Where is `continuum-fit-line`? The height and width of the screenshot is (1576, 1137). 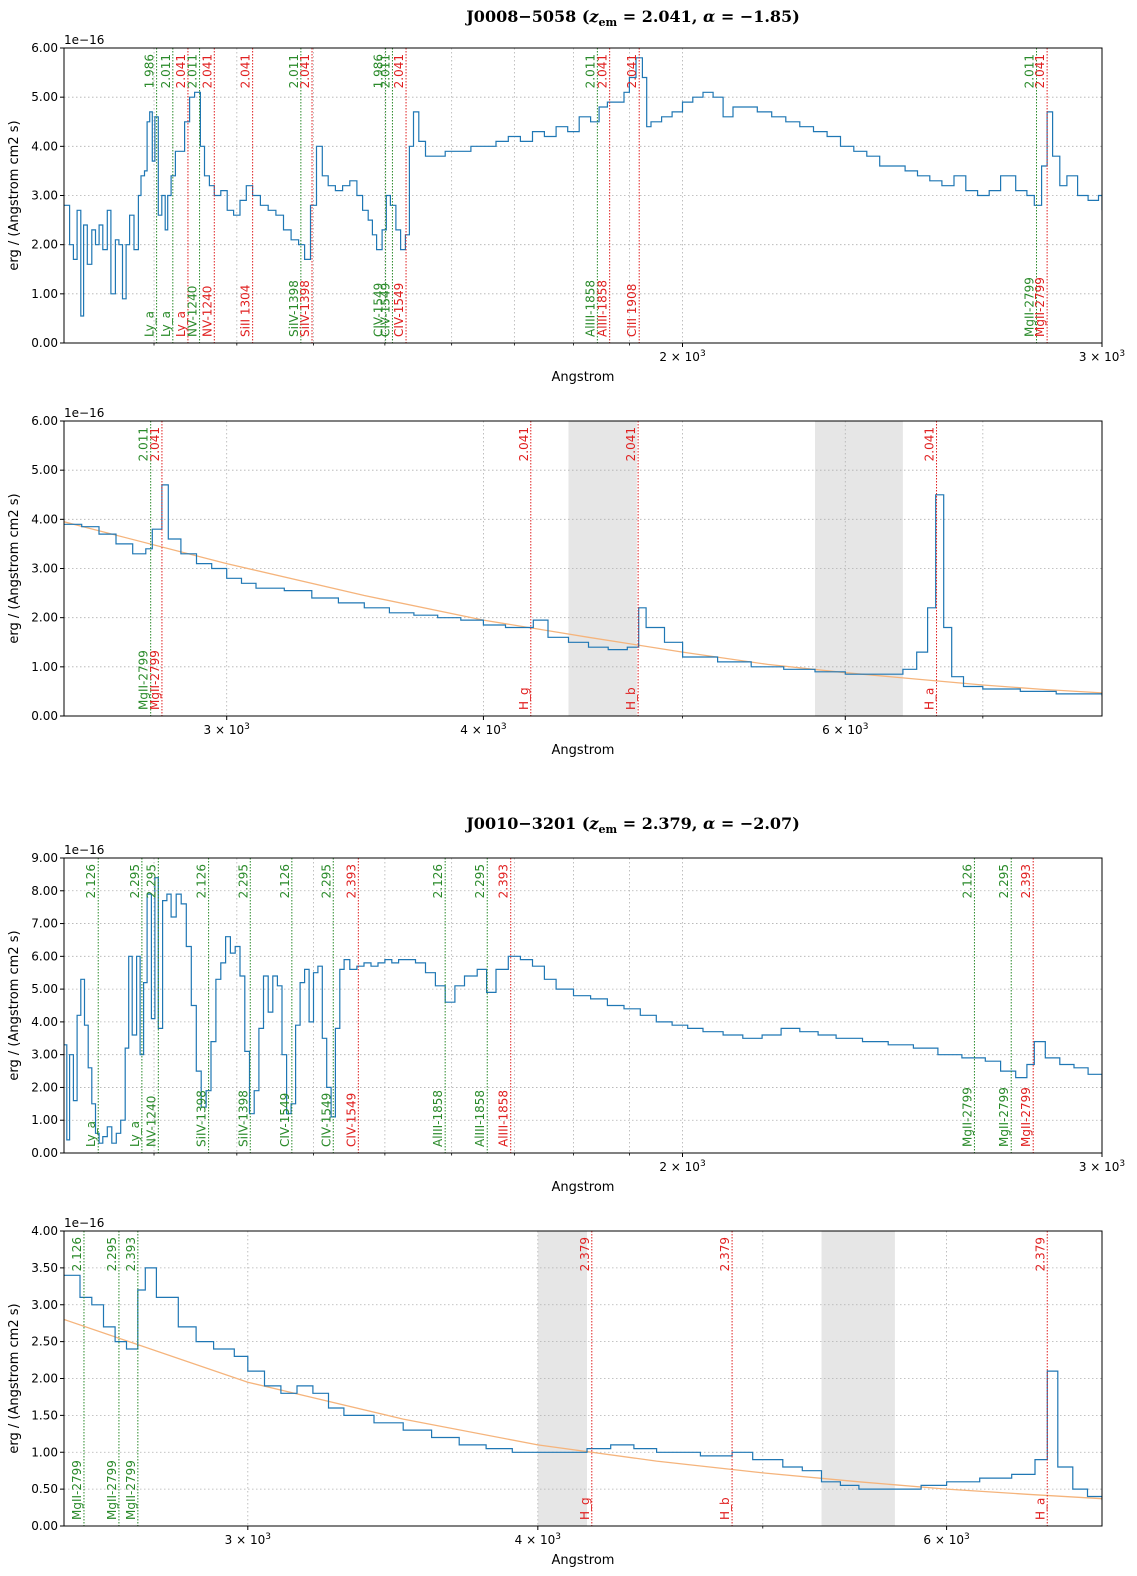
continuum-fit-line is located at coordinates (583, 1409).